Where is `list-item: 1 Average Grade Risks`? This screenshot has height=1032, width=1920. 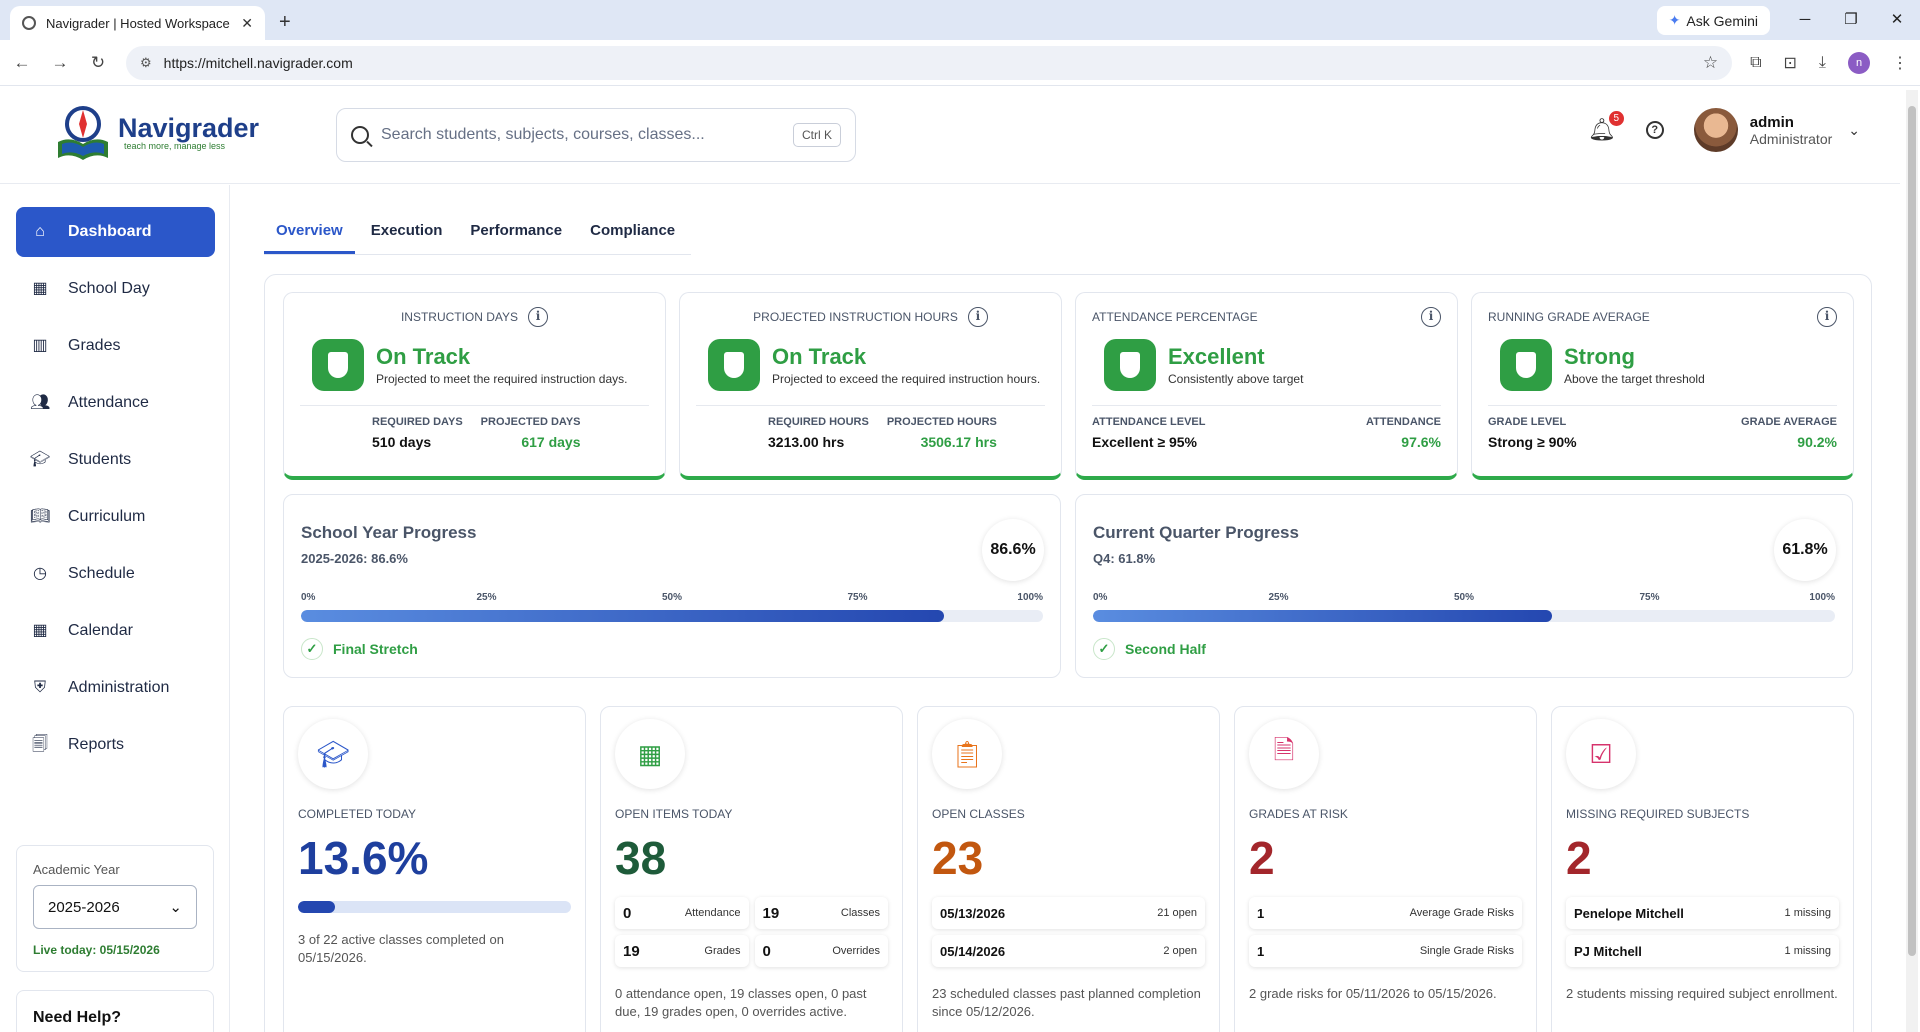
list-item: 1 Average Grade Risks is located at coordinates (1385, 913).